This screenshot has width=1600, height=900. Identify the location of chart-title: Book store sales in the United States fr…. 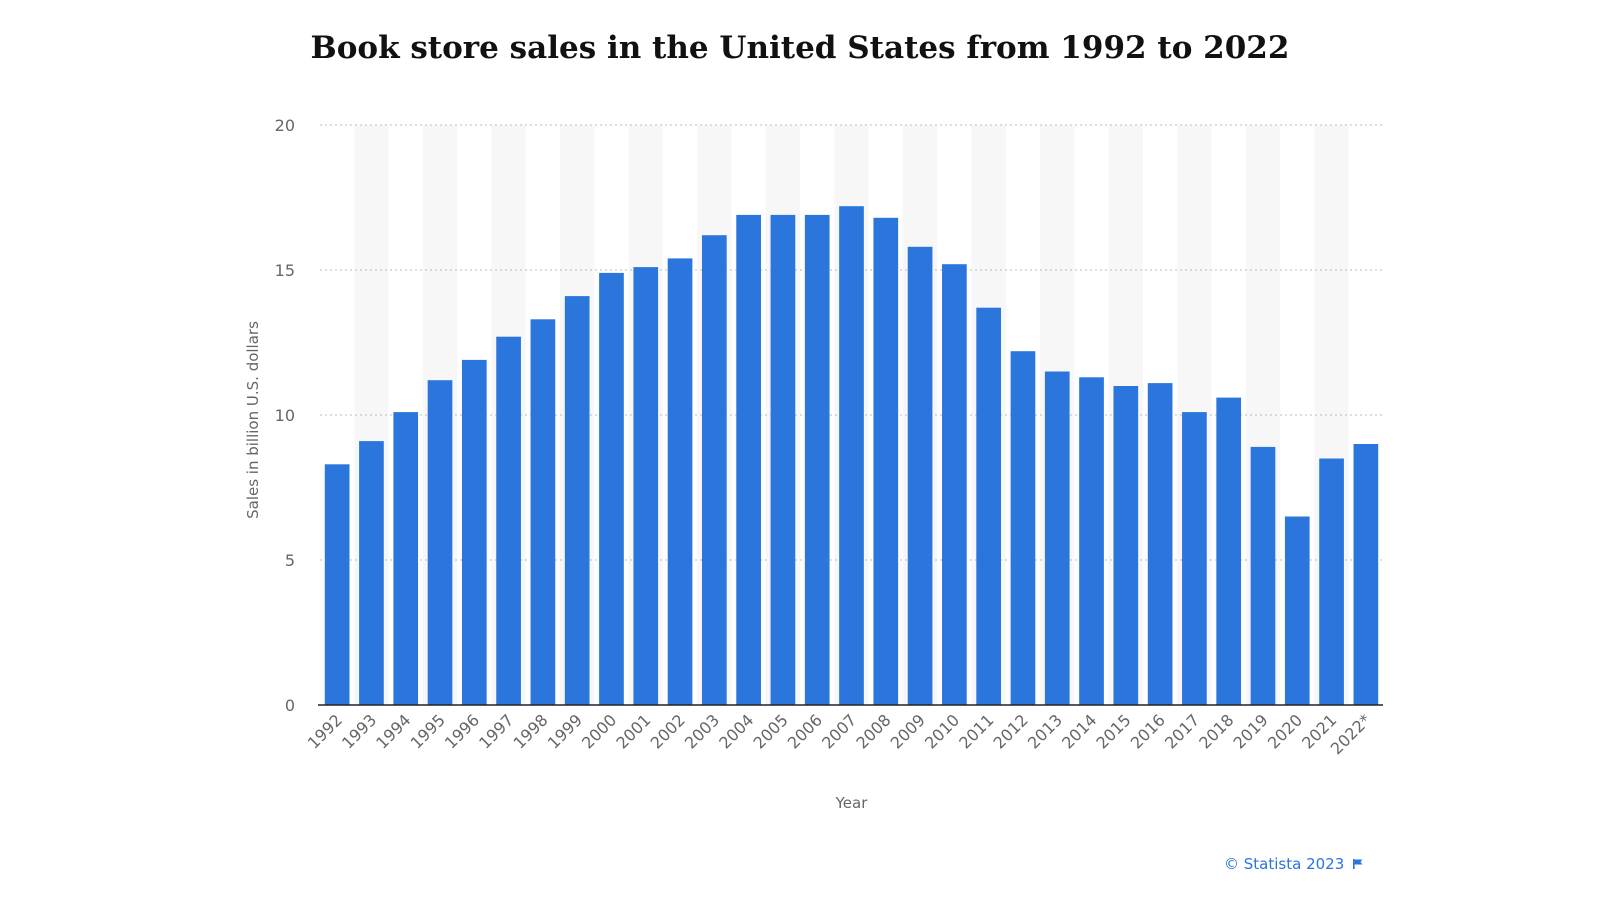
(800, 48).